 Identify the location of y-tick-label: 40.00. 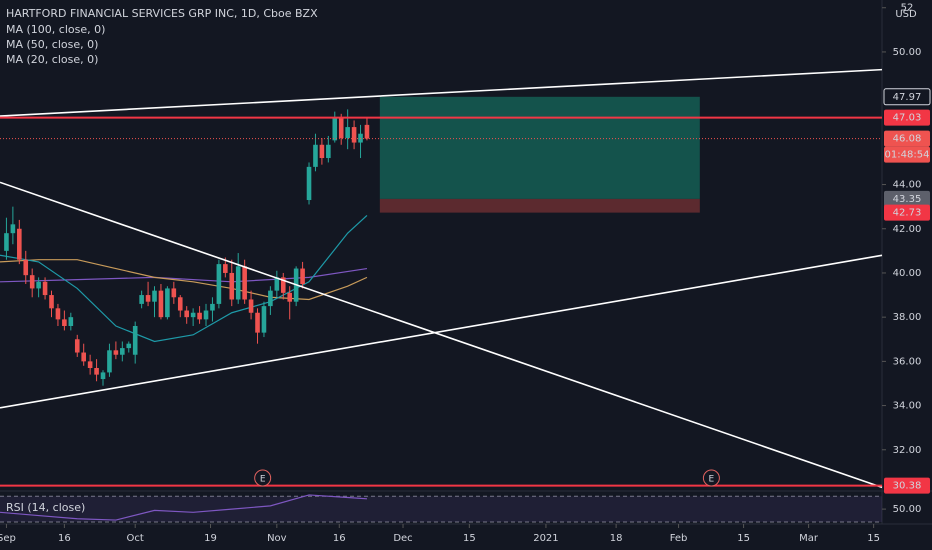
(907, 273).